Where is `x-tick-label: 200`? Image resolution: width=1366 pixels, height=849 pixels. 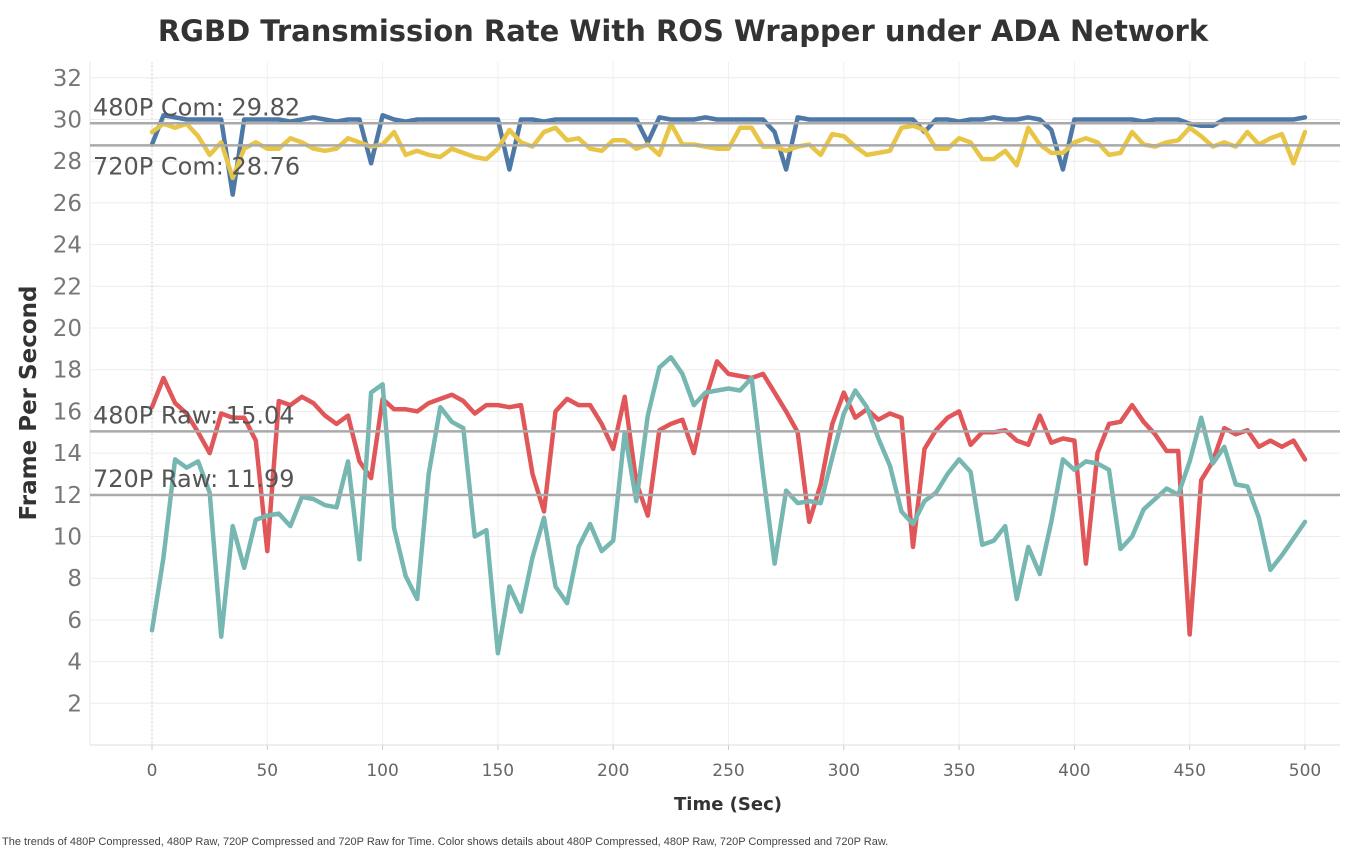 x-tick-label: 200 is located at coordinates (613, 771).